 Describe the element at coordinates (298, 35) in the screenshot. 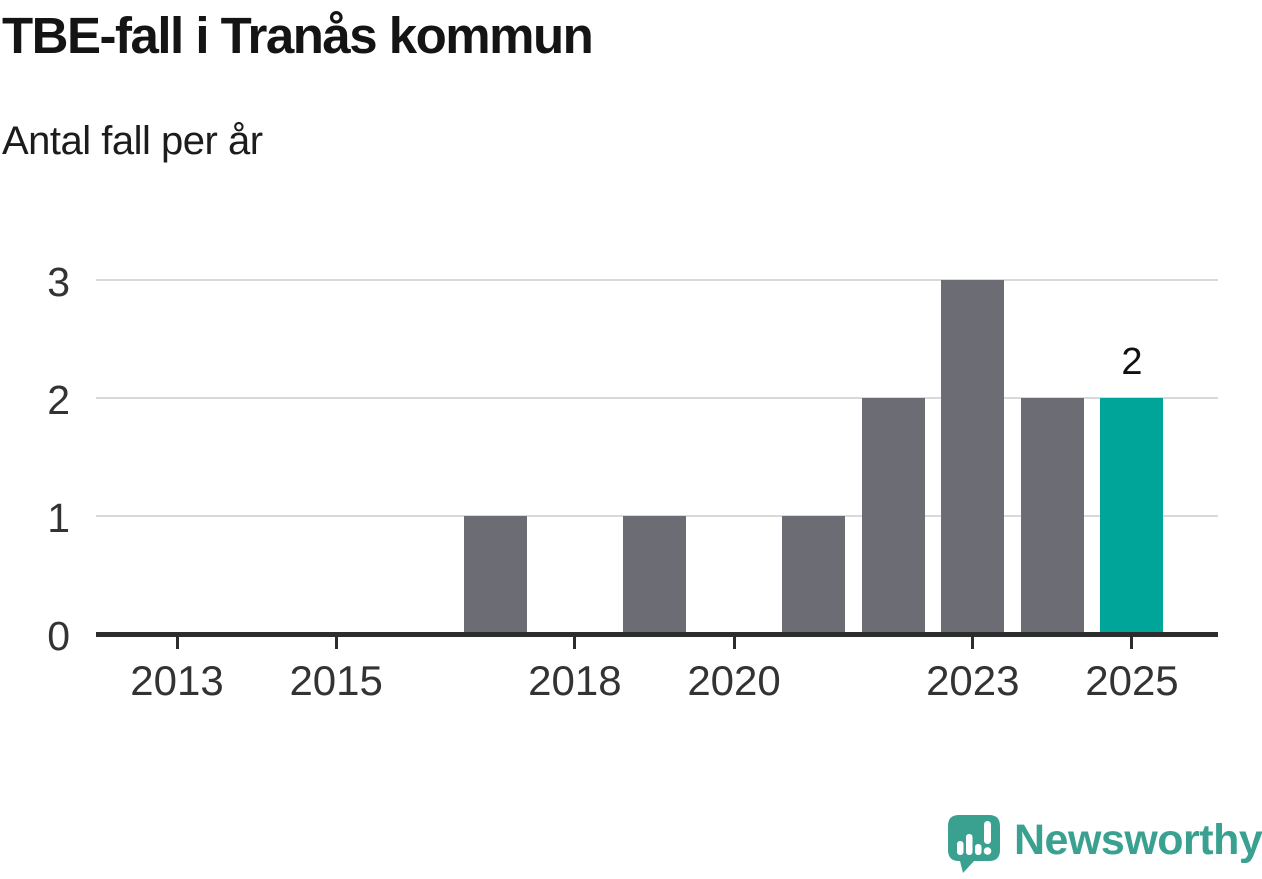

I see `chart-title: TBE-fall i Tranås kommun` at that location.